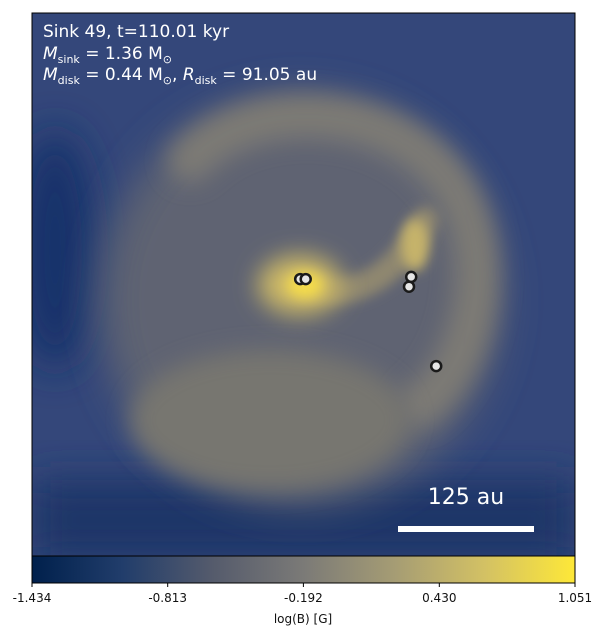 The image size is (604, 636). What do you see at coordinates (466, 497) in the screenshot?
I see `scale-bar-label: 125 au` at bounding box center [466, 497].